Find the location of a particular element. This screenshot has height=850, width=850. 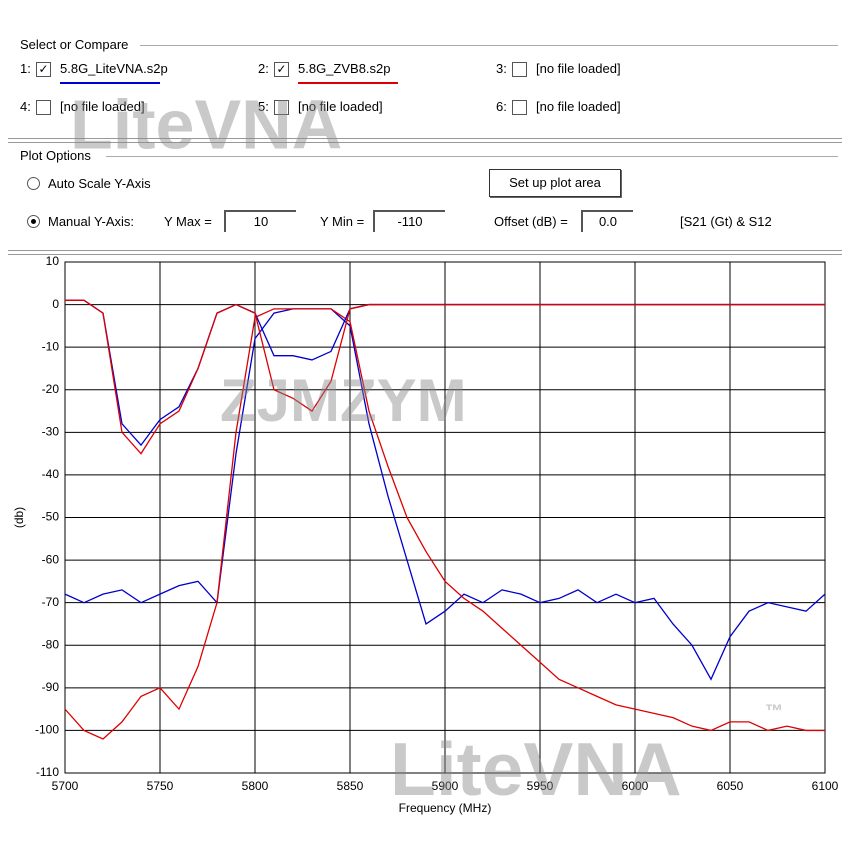

x-tick-label: 5750 is located at coordinates (160, 786).